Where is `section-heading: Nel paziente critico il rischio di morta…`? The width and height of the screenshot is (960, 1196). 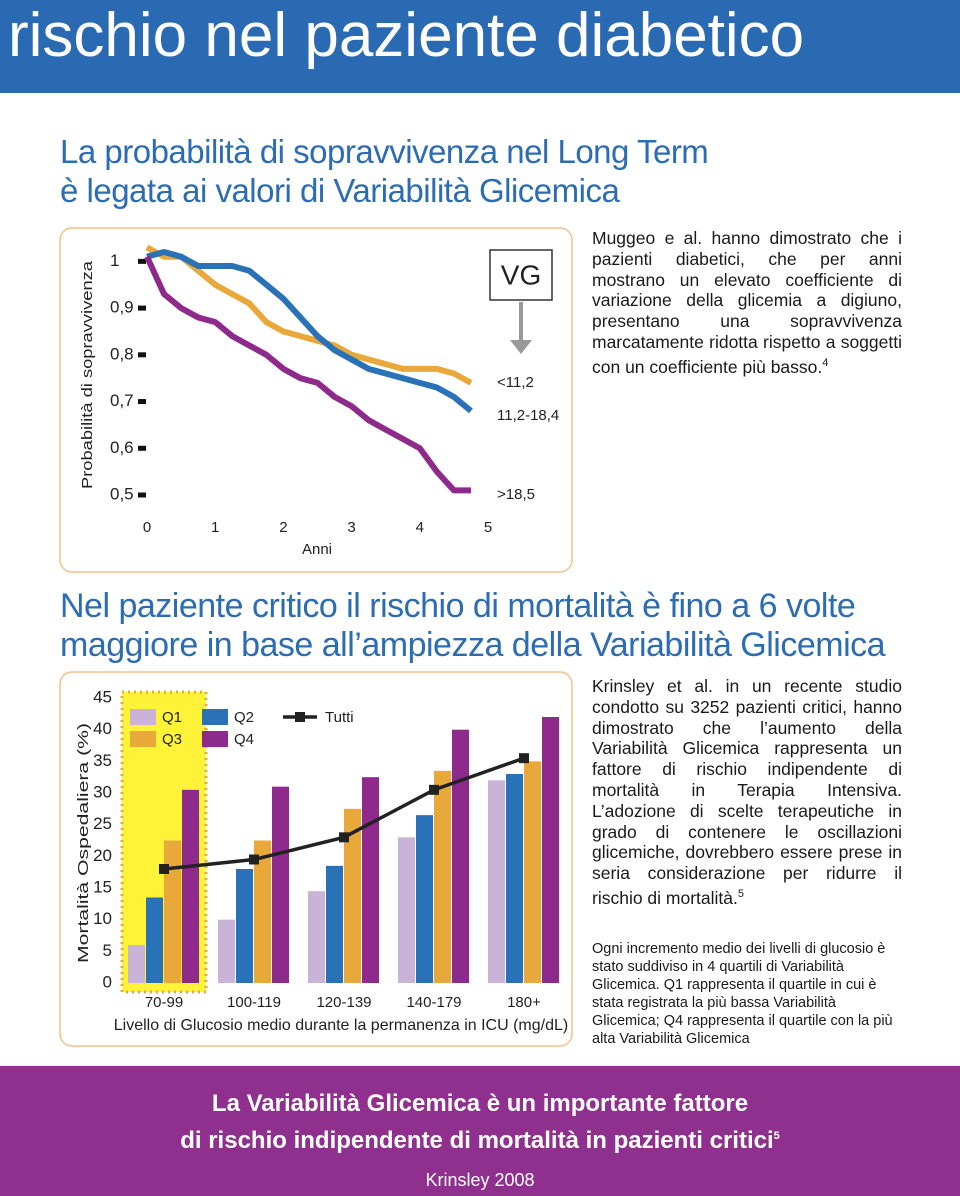
section-heading: Nel paziente critico il rischio di morta… is located at coordinates (458, 606).